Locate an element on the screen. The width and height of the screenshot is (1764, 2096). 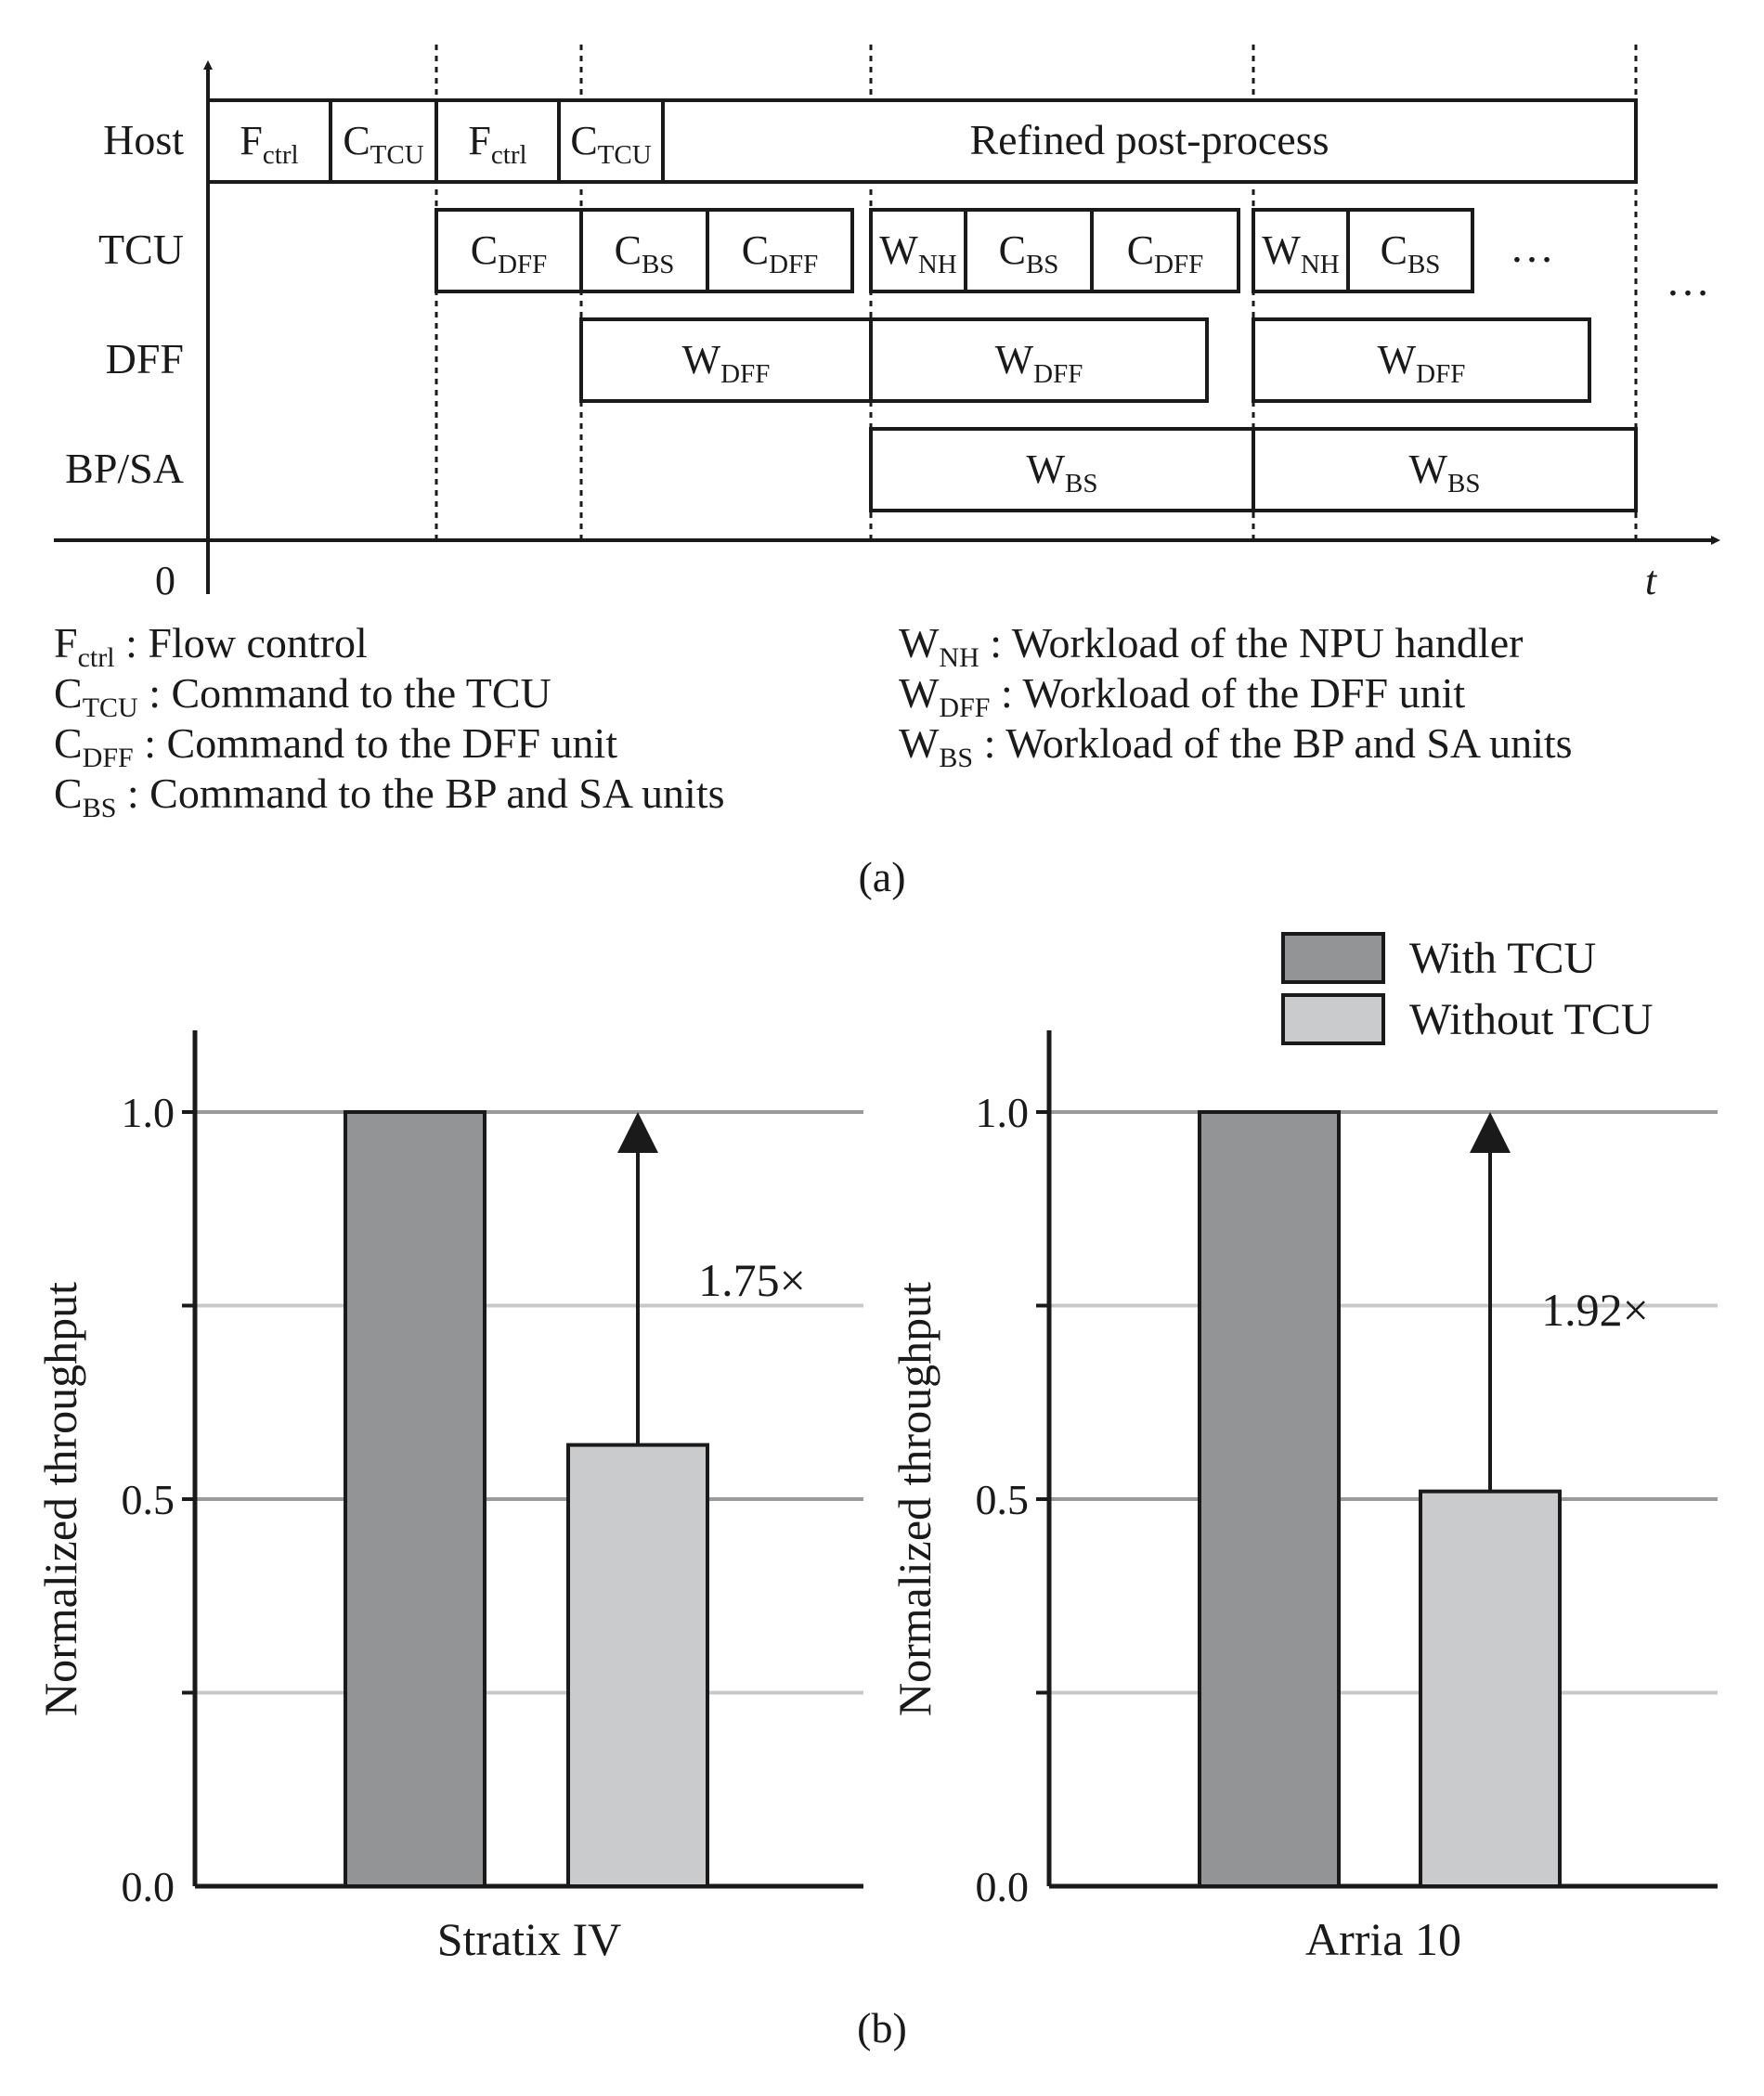
legend-entry: CDFF : Command to the DFF unit is located at coordinates (335, 746).